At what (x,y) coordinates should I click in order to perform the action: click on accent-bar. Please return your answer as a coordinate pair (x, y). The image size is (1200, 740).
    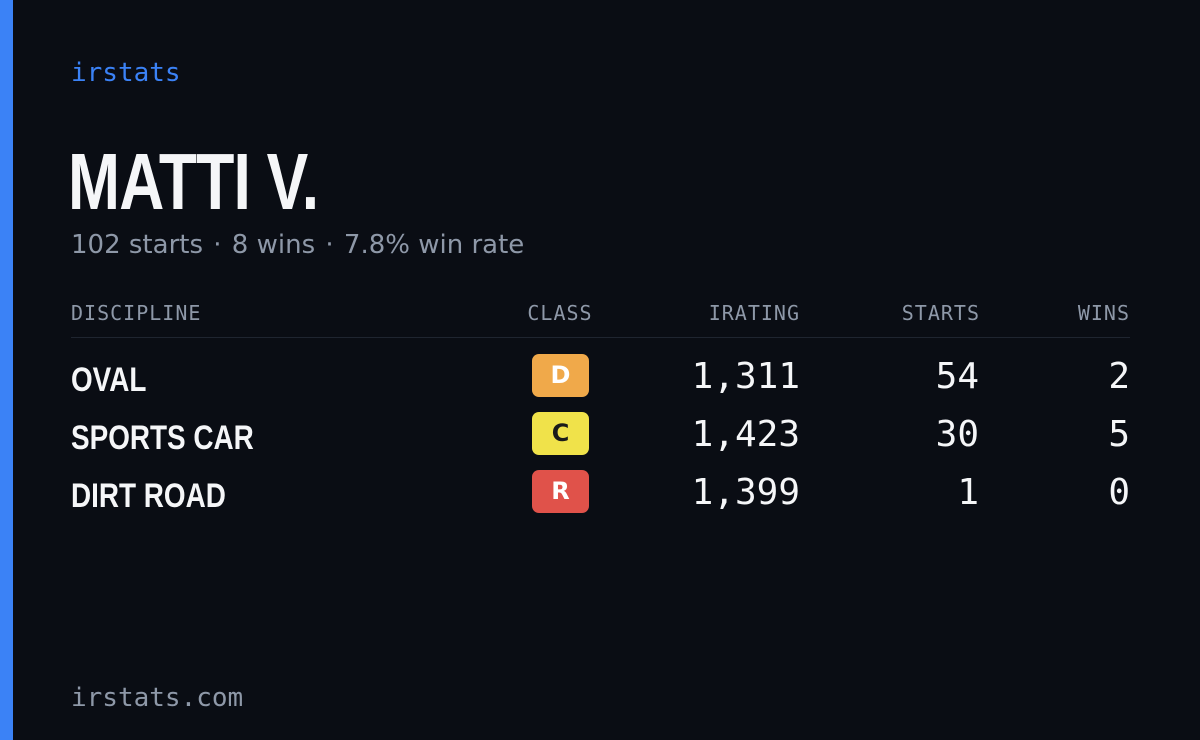
    Looking at the image, I should click on (6, 370).